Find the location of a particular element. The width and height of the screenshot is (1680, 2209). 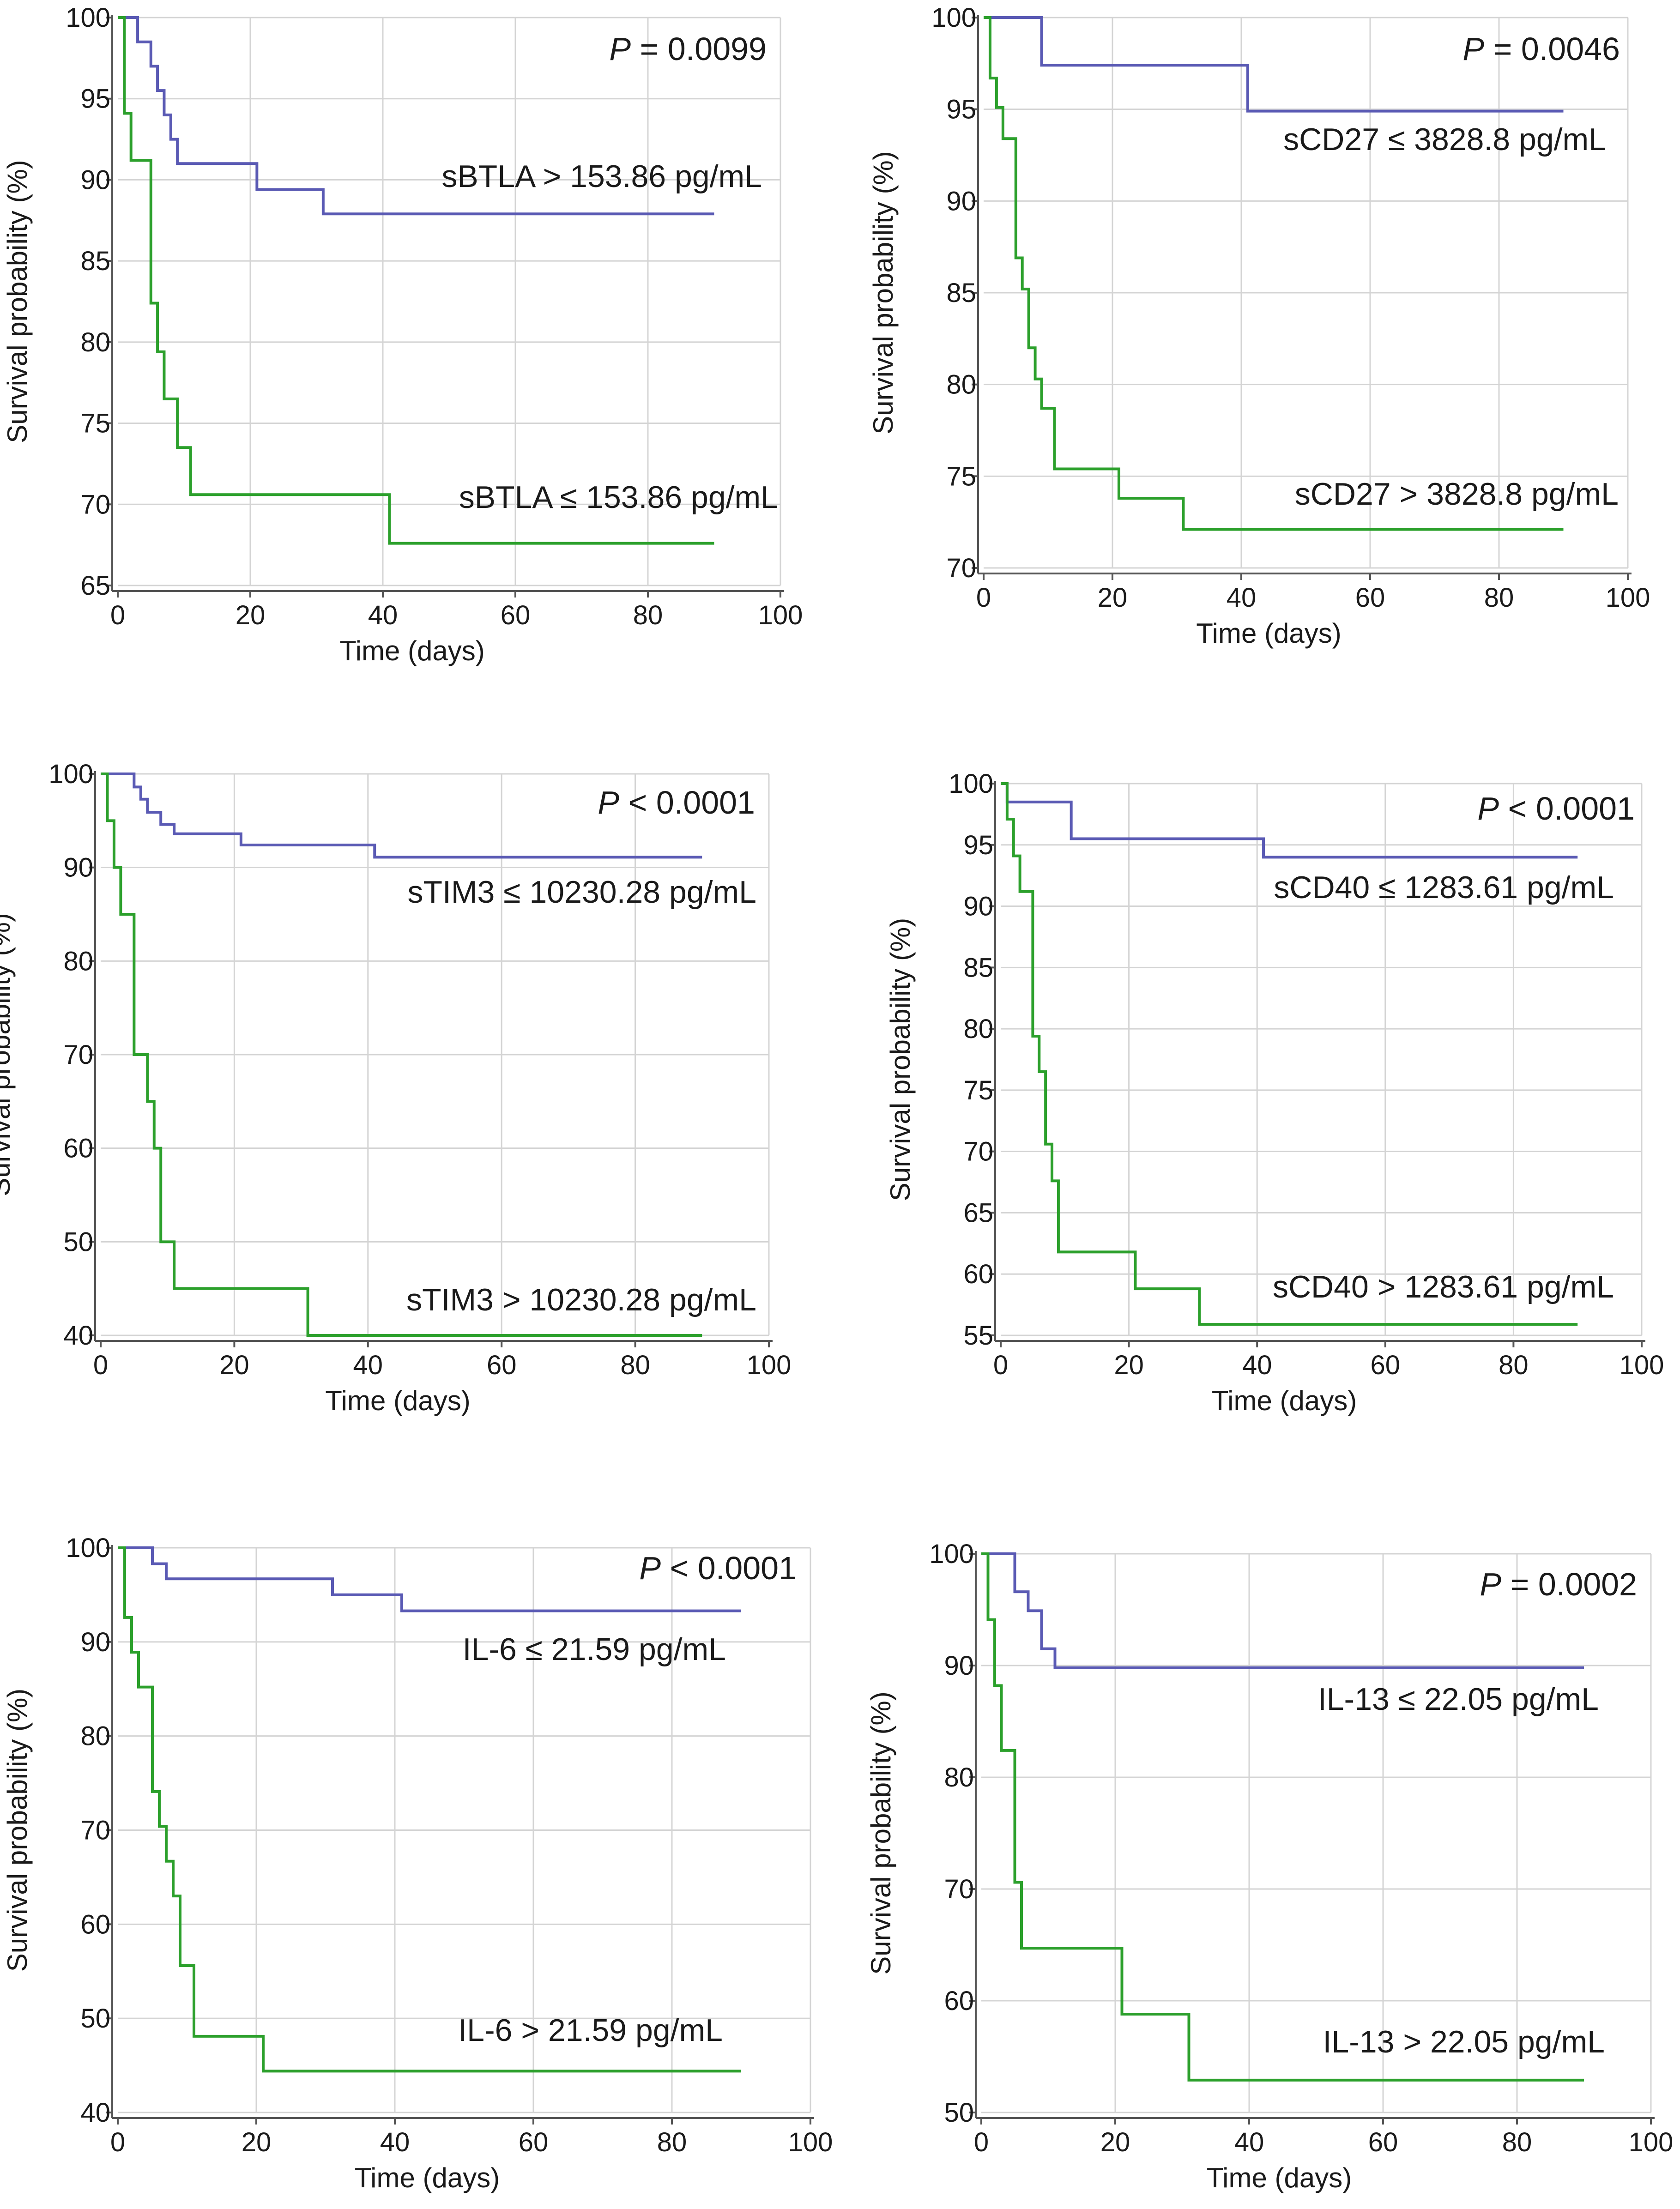

panel-scd27-y-tick-label: 90 is located at coordinates (961, 201).